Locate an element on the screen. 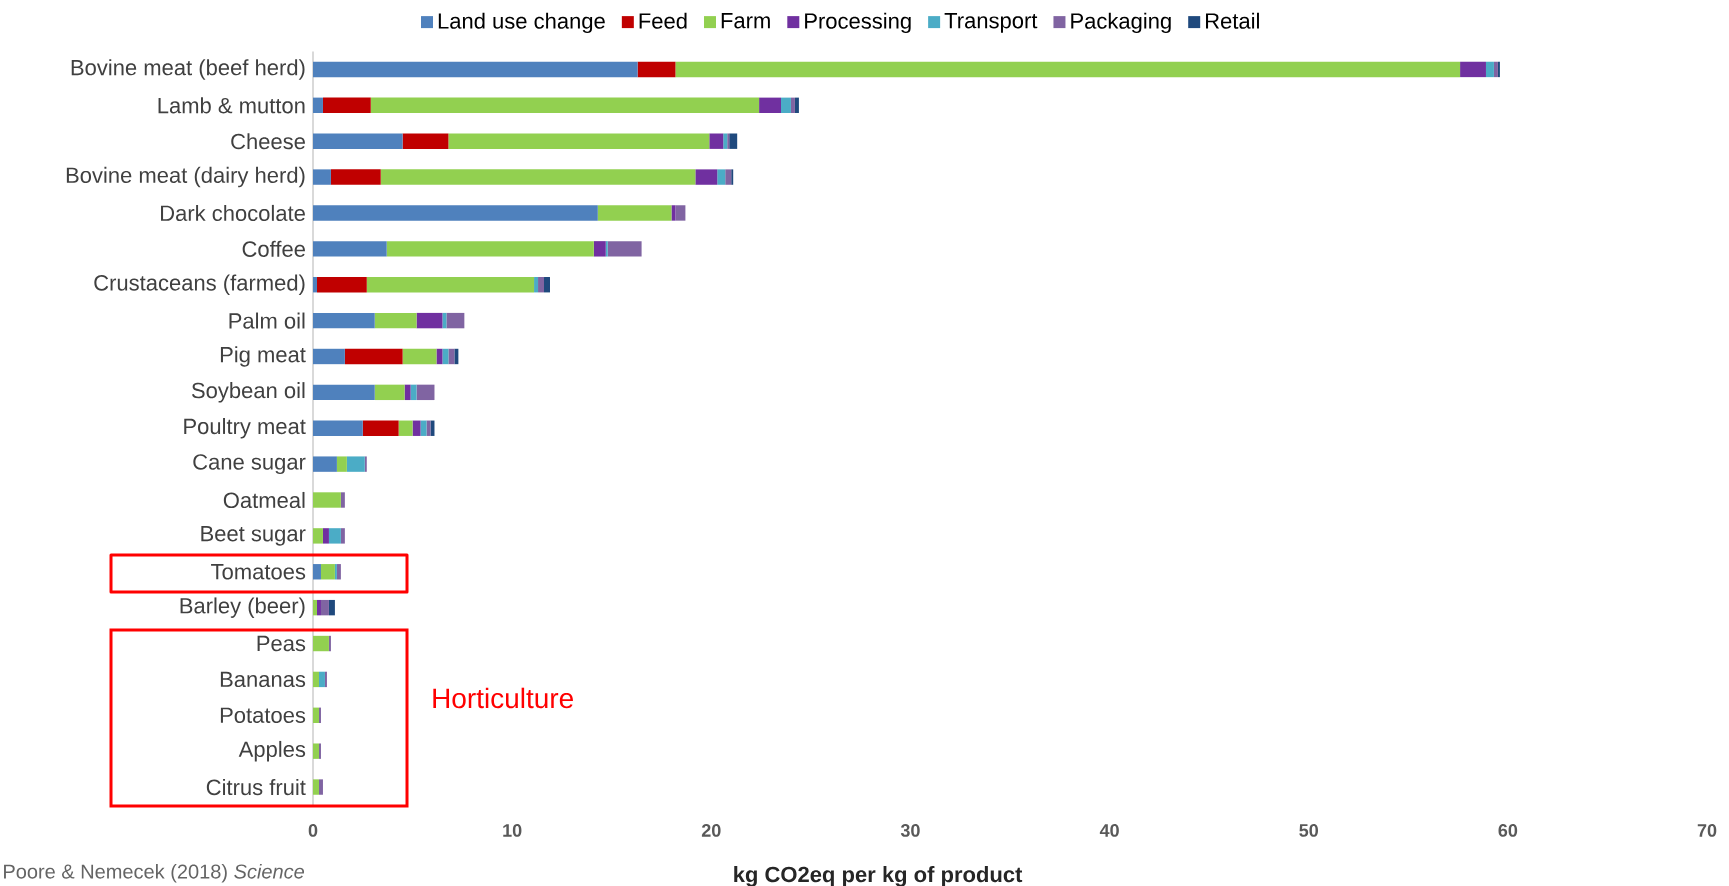 This screenshot has height=886, width=1729. y-tick-label: Tomatoes is located at coordinates (258, 572).